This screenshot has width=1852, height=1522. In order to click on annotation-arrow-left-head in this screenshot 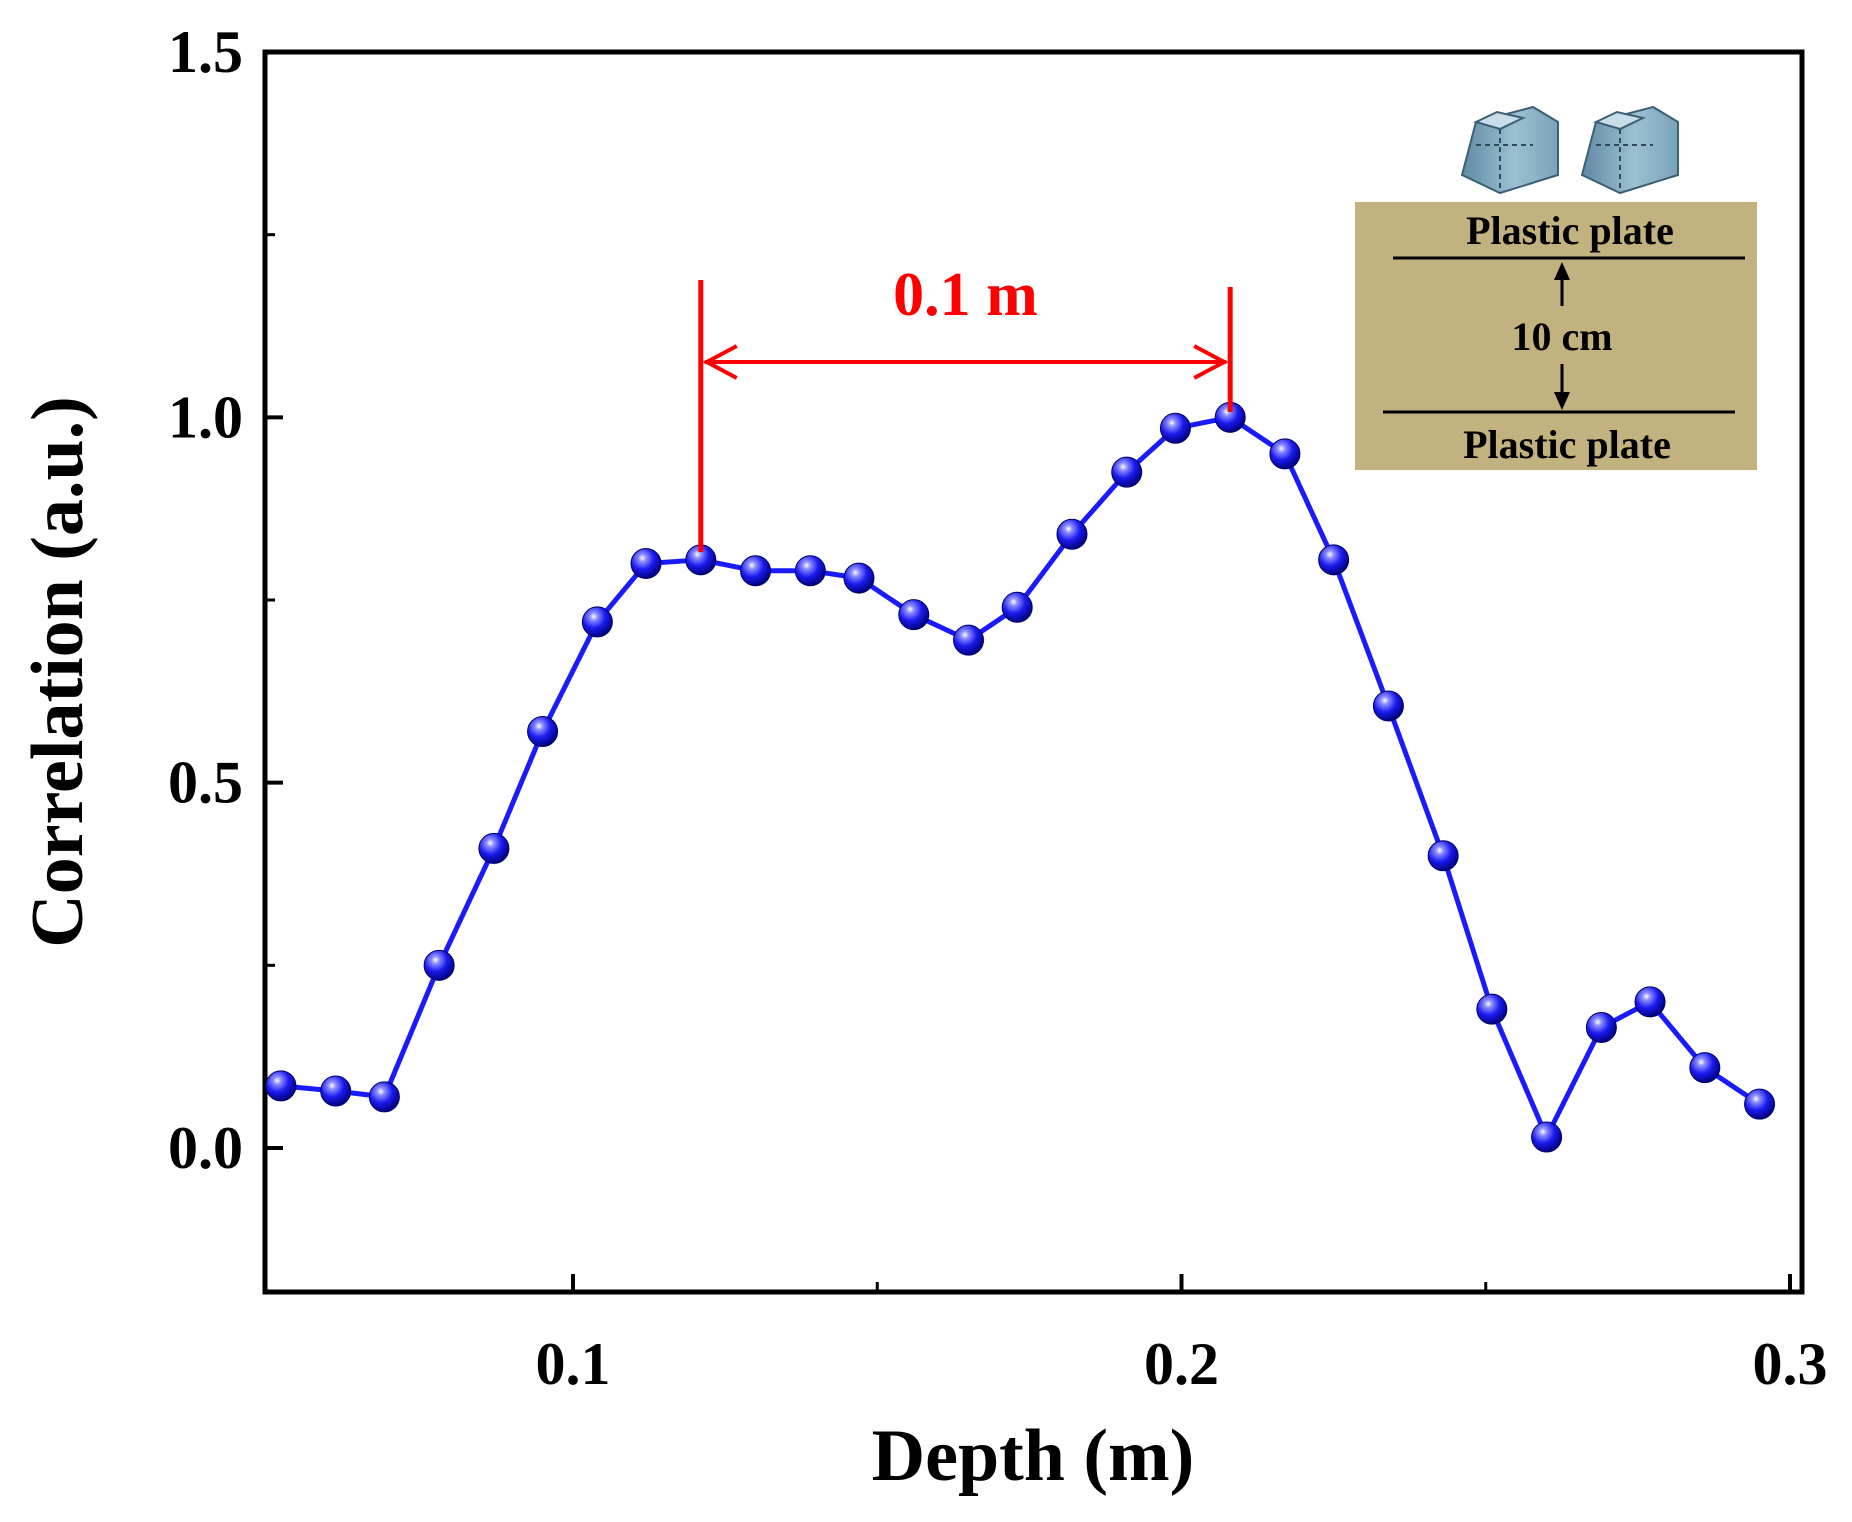, I will do `click(720, 362)`.